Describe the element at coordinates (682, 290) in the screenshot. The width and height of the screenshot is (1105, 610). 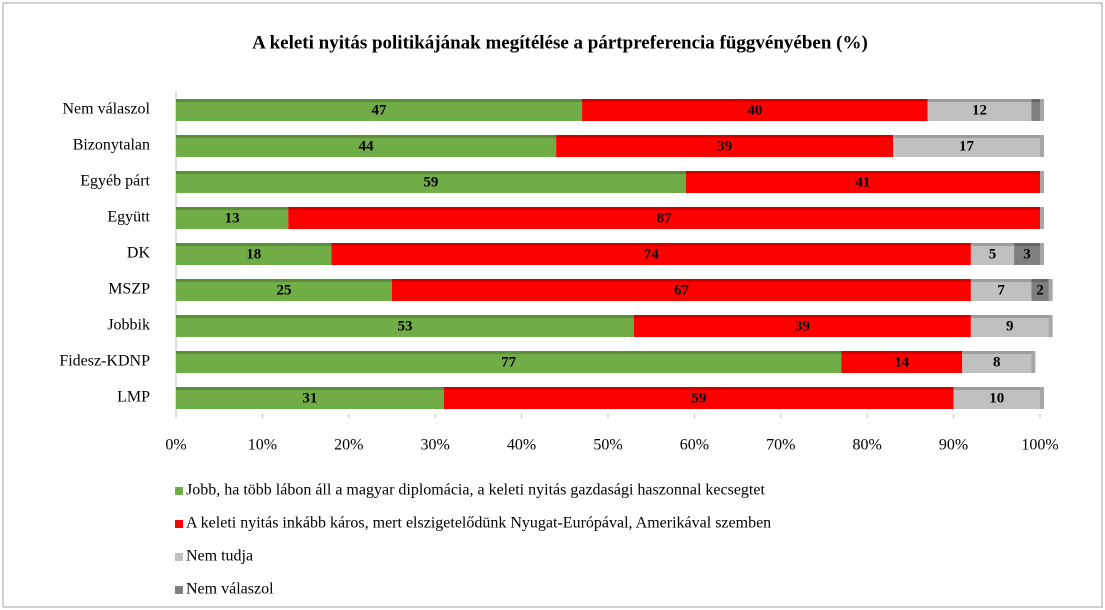
I see `data-label: 67` at that location.